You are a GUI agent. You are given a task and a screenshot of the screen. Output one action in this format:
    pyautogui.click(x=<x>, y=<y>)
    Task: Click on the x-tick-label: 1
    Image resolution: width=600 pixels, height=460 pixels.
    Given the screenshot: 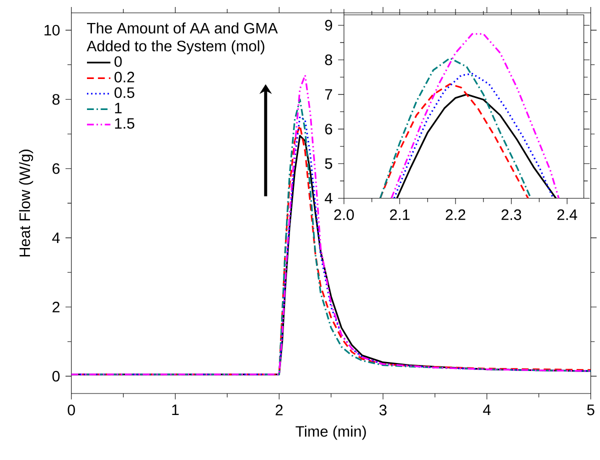 What is the action you would take?
    pyautogui.click(x=175, y=410)
    